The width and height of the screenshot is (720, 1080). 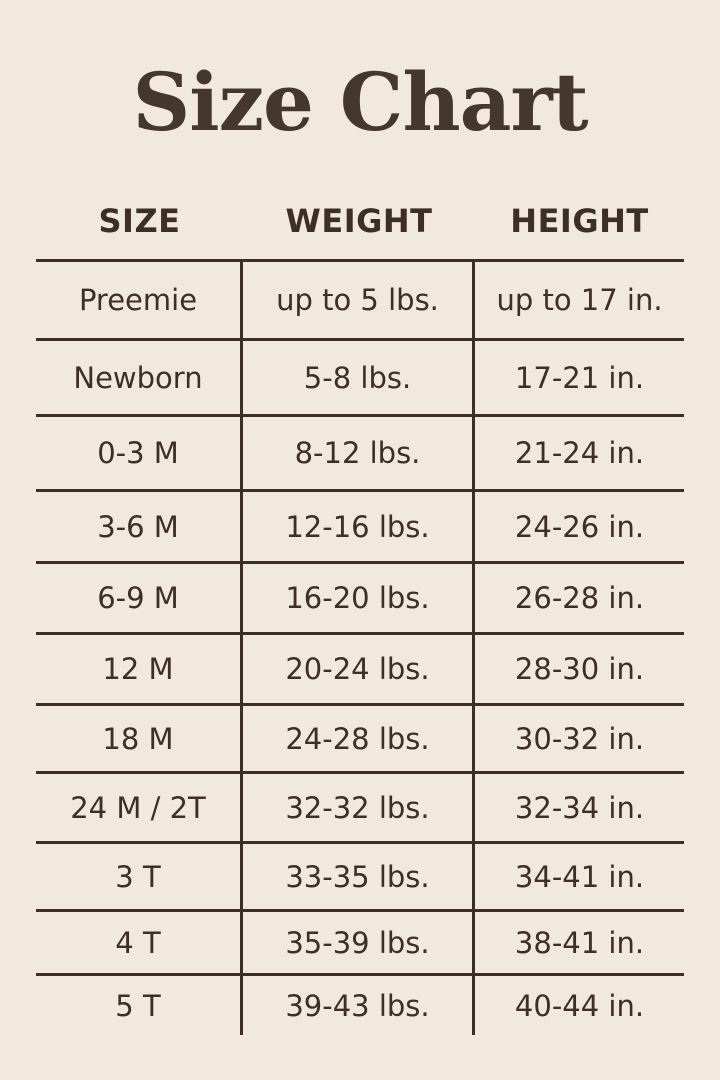 I want to click on size-cell: 3 T, so click(x=139, y=876).